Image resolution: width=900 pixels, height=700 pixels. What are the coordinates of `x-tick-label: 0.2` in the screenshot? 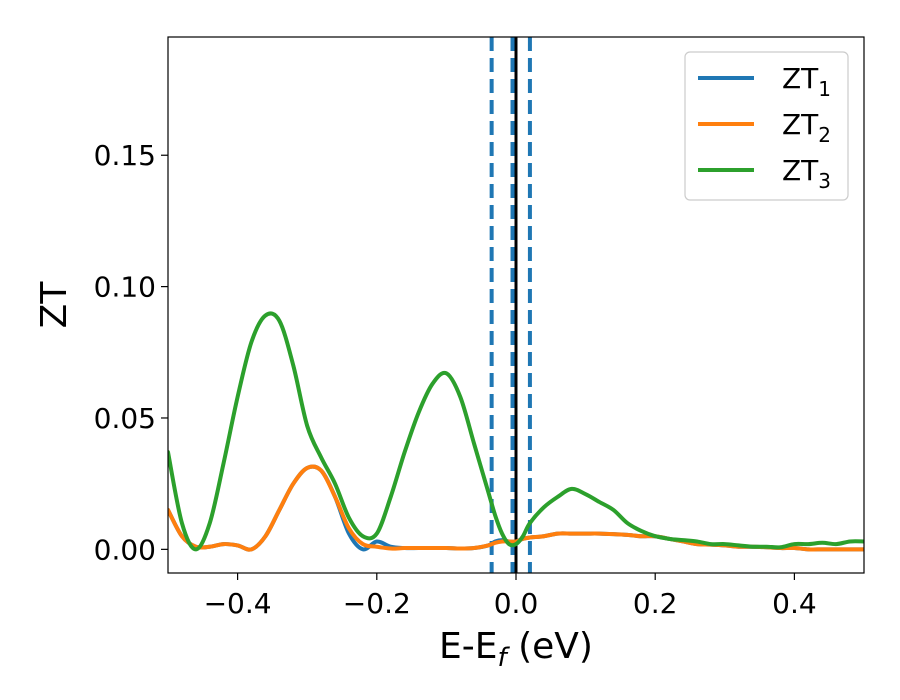 It's located at (655, 603).